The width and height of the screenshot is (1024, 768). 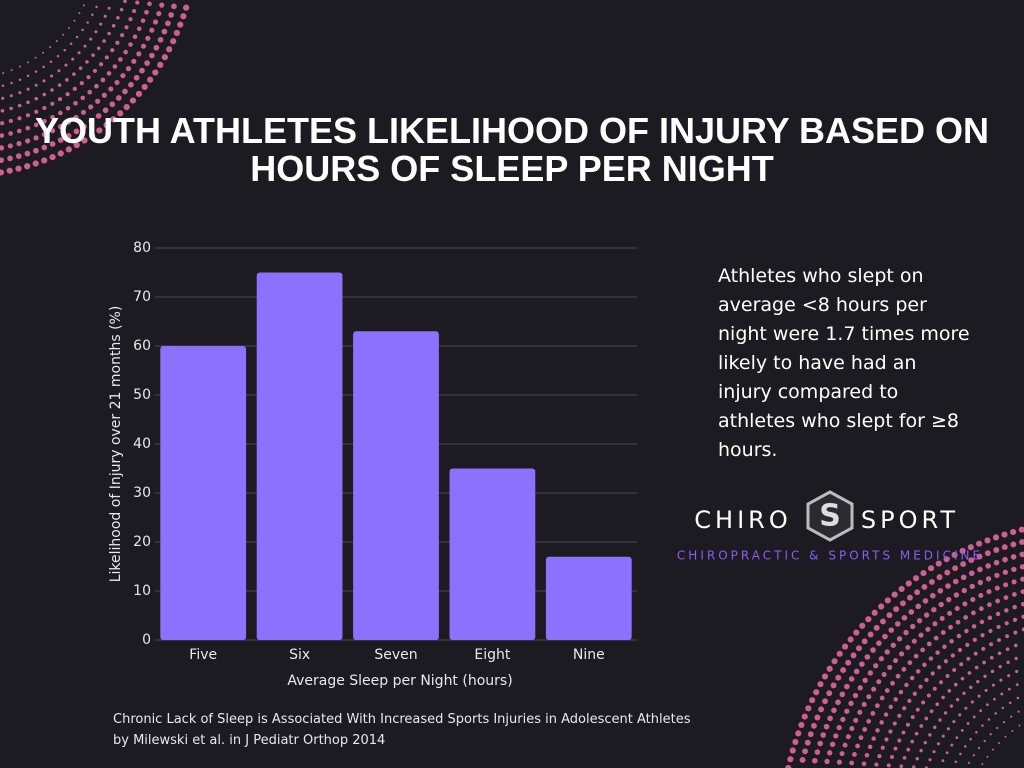 What do you see at coordinates (910, 520) in the screenshot?
I see `logo-right: SPORT` at bounding box center [910, 520].